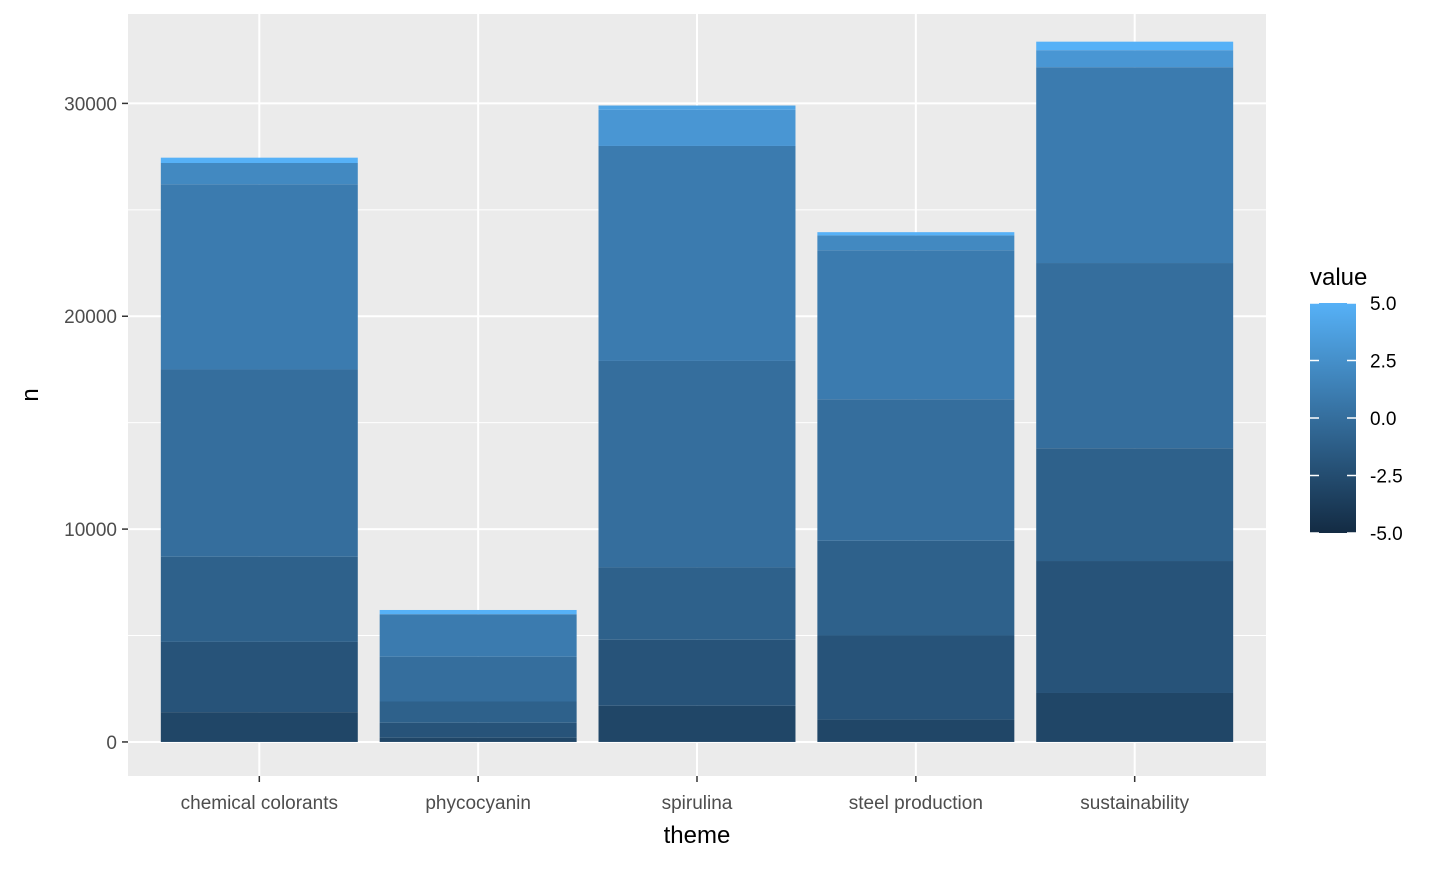 The height and width of the screenshot is (869, 1440). Describe the element at coordinates (111, 743) in the screenshot. I see `y-tick-label: 0` at that location.